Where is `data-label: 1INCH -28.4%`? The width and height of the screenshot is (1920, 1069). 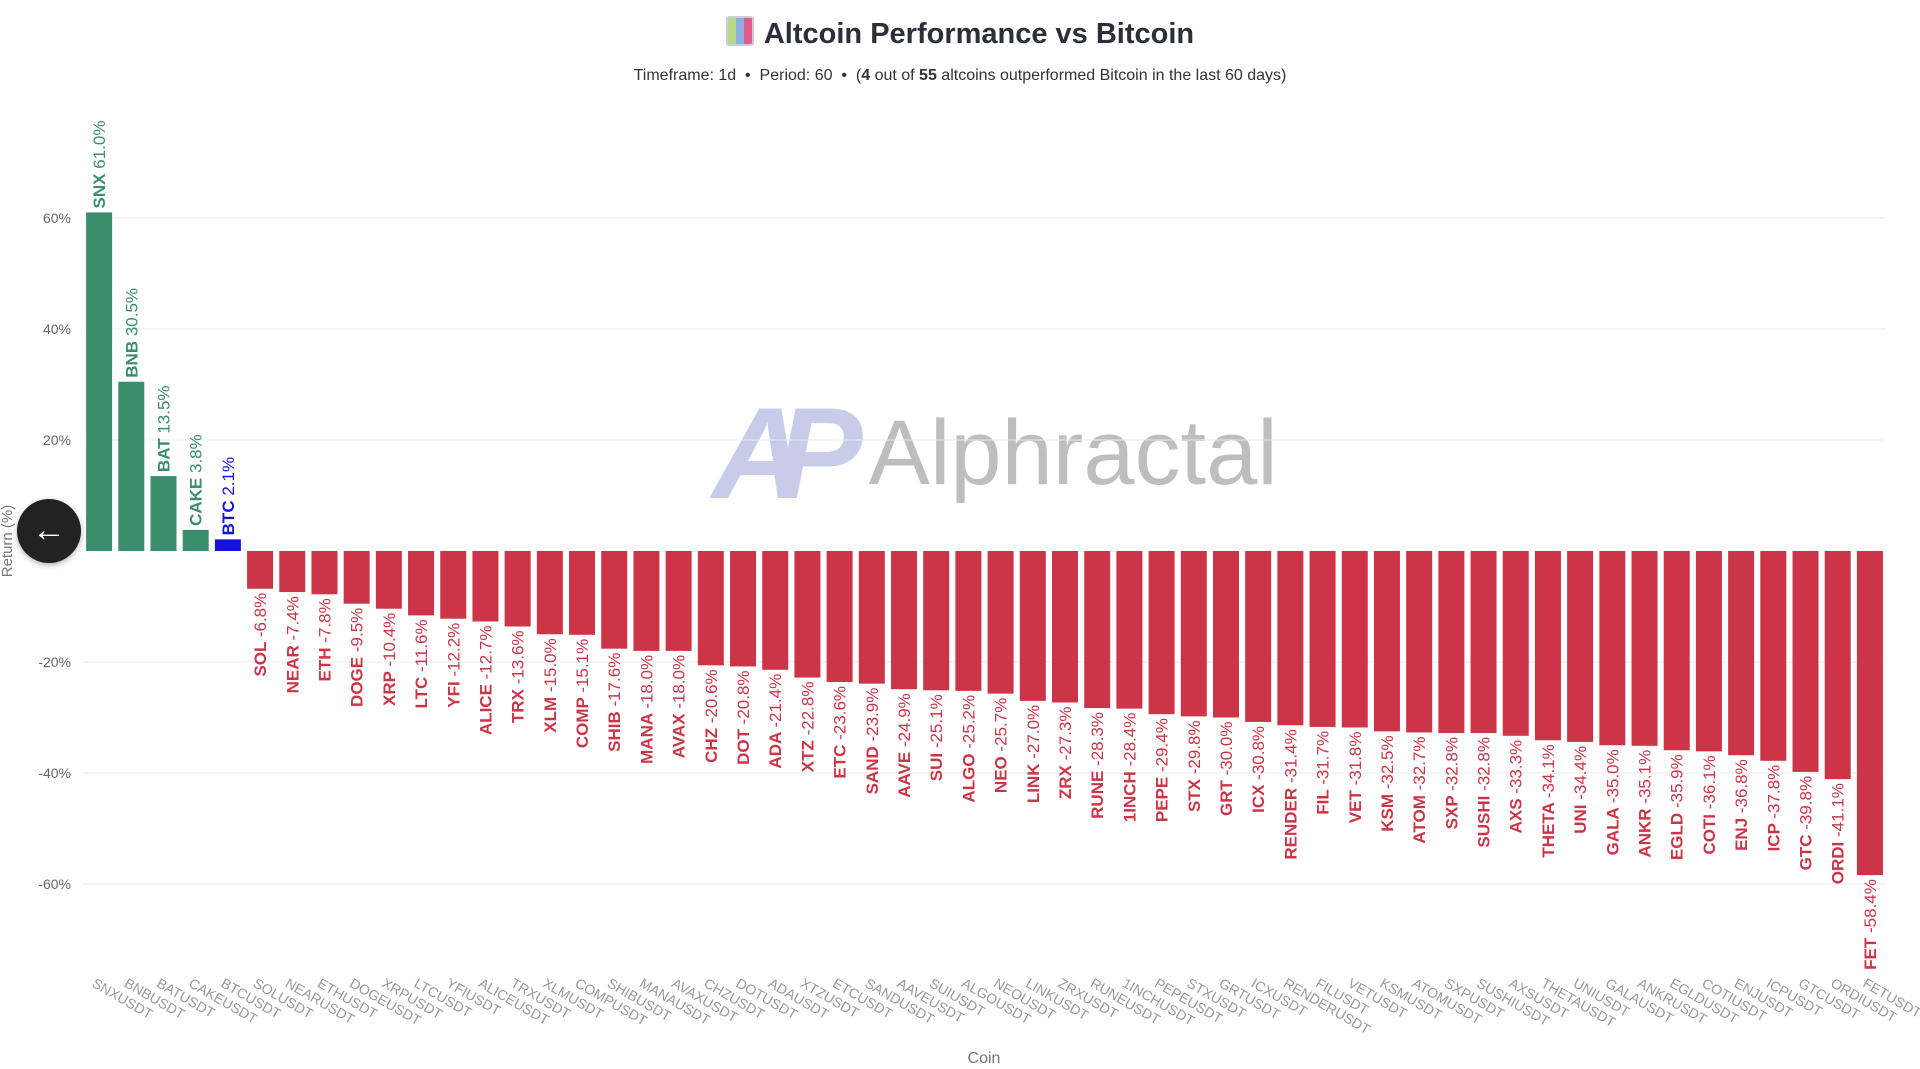
data-label: 1INCH -28.4% is located at coordinates (1129, 768).